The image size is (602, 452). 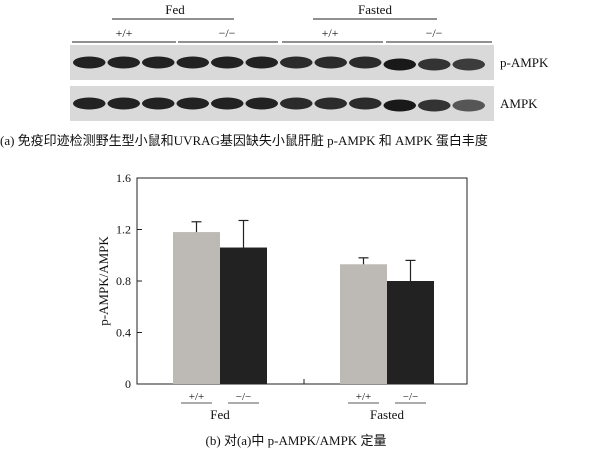 What do you see at coordinates (519, 103) in the screenshot?
I see `blot-label-ampk: AMPK` at bounding box center [519, 103].